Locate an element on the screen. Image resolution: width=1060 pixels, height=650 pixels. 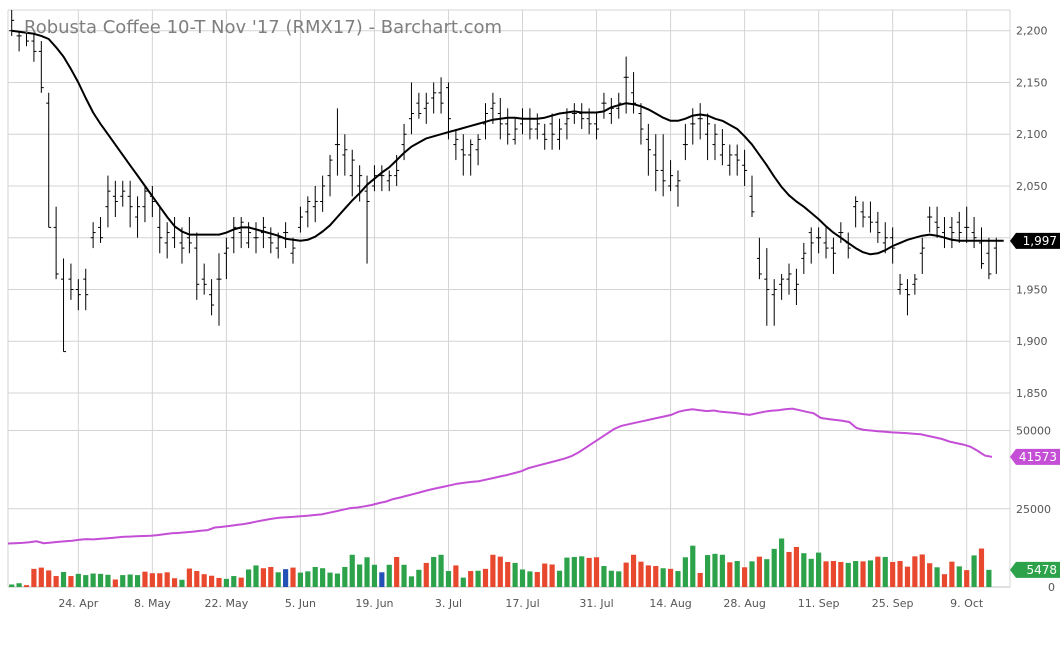
volume-flag-shape is located at coordinates (1035, 569).